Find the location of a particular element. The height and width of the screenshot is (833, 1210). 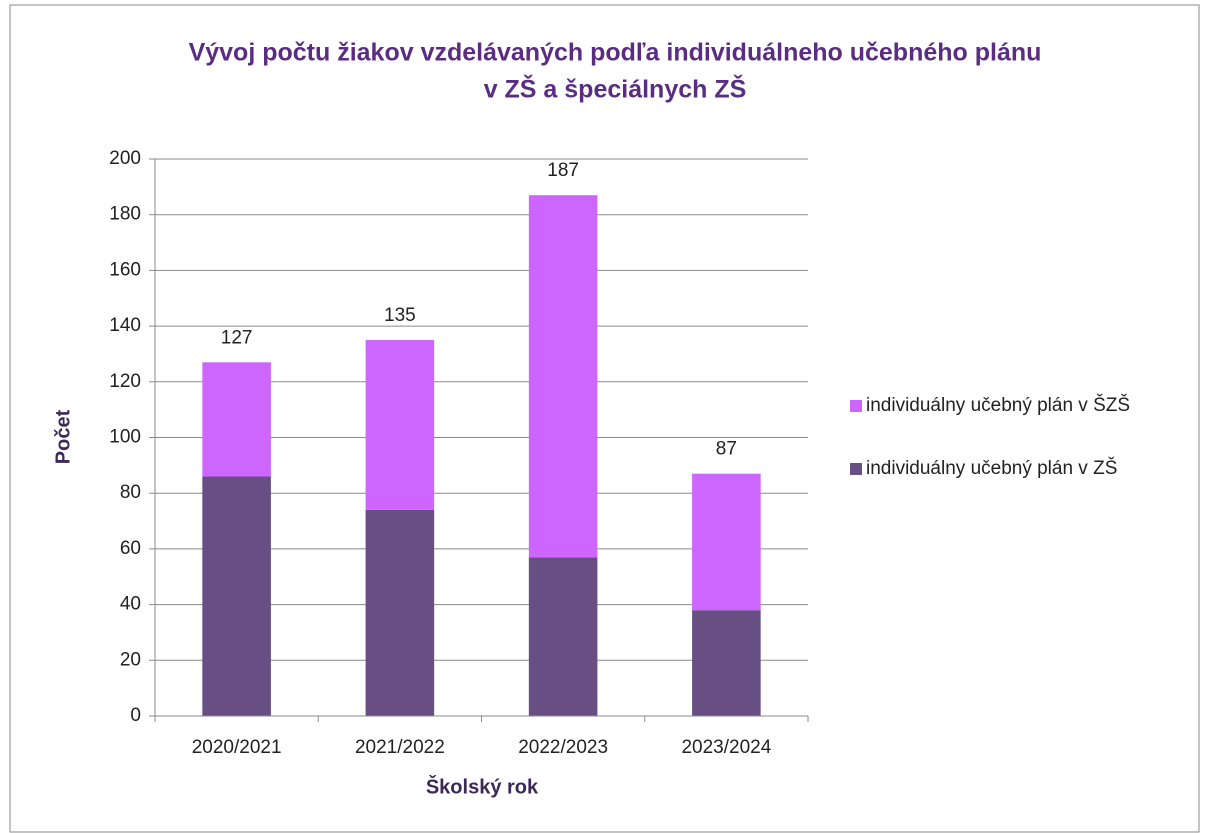

legend-label: individuálny učebný plán v ŠZŠ is located at coordinates (998, 405).